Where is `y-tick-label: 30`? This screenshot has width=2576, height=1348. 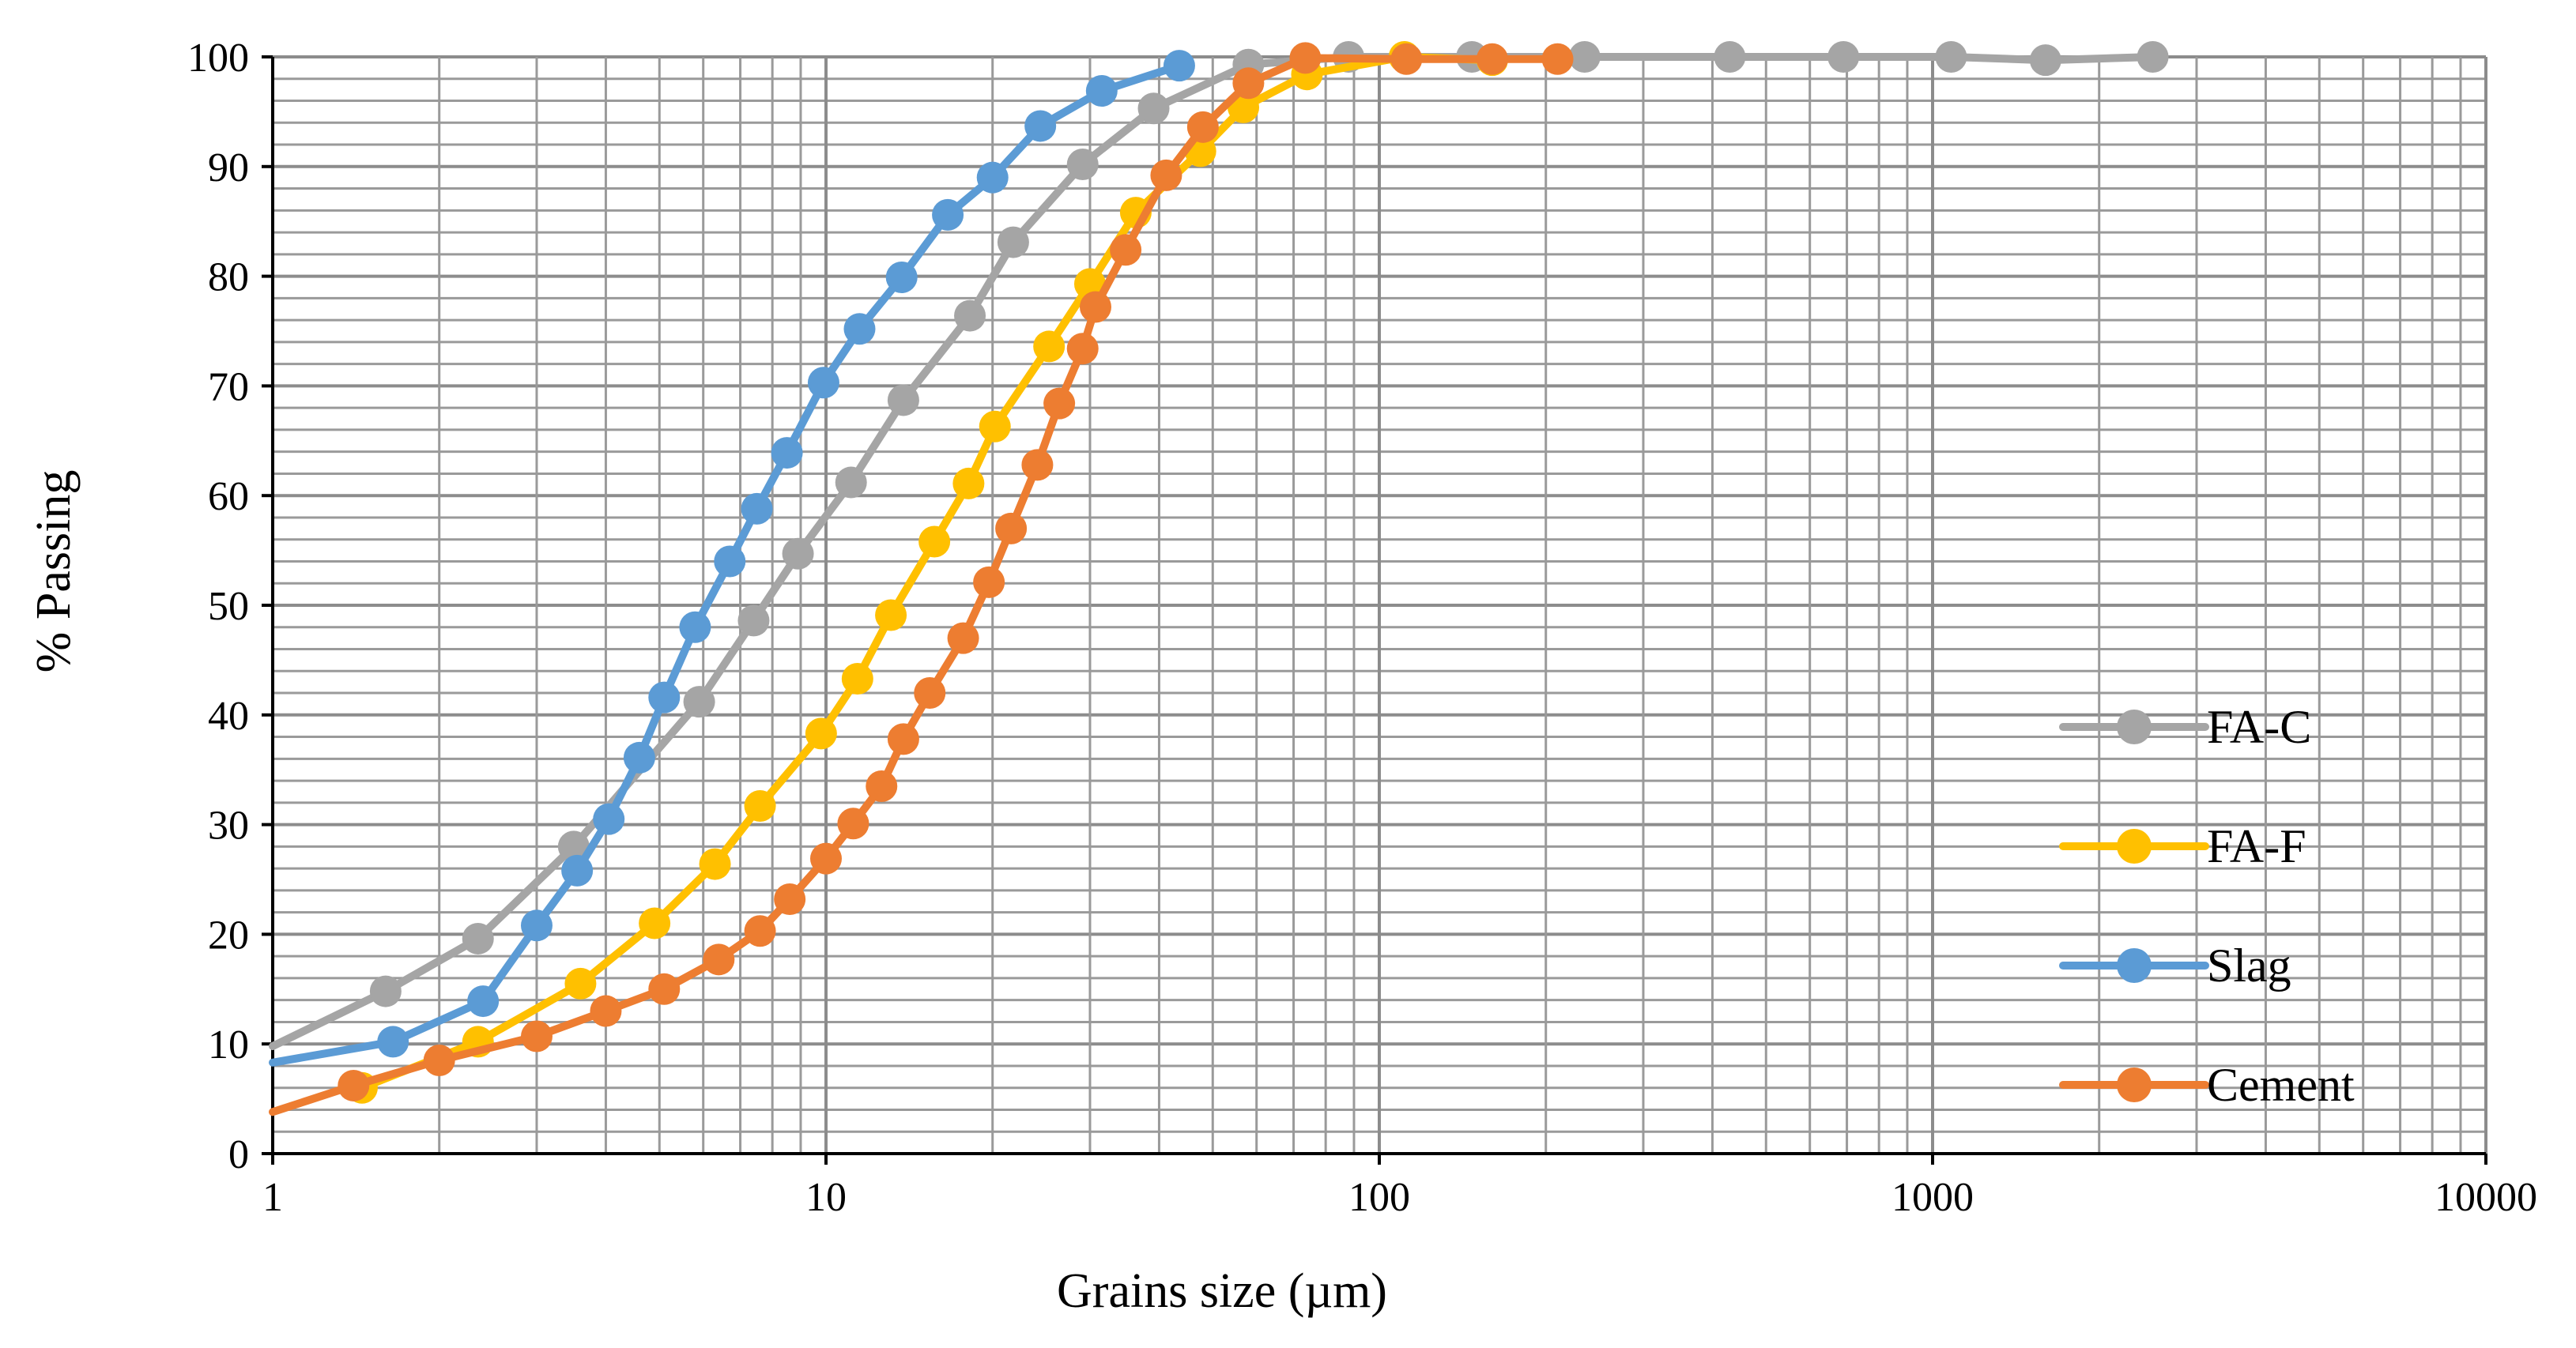 y-tick-label: 30 is located at coordinates (228, 826).